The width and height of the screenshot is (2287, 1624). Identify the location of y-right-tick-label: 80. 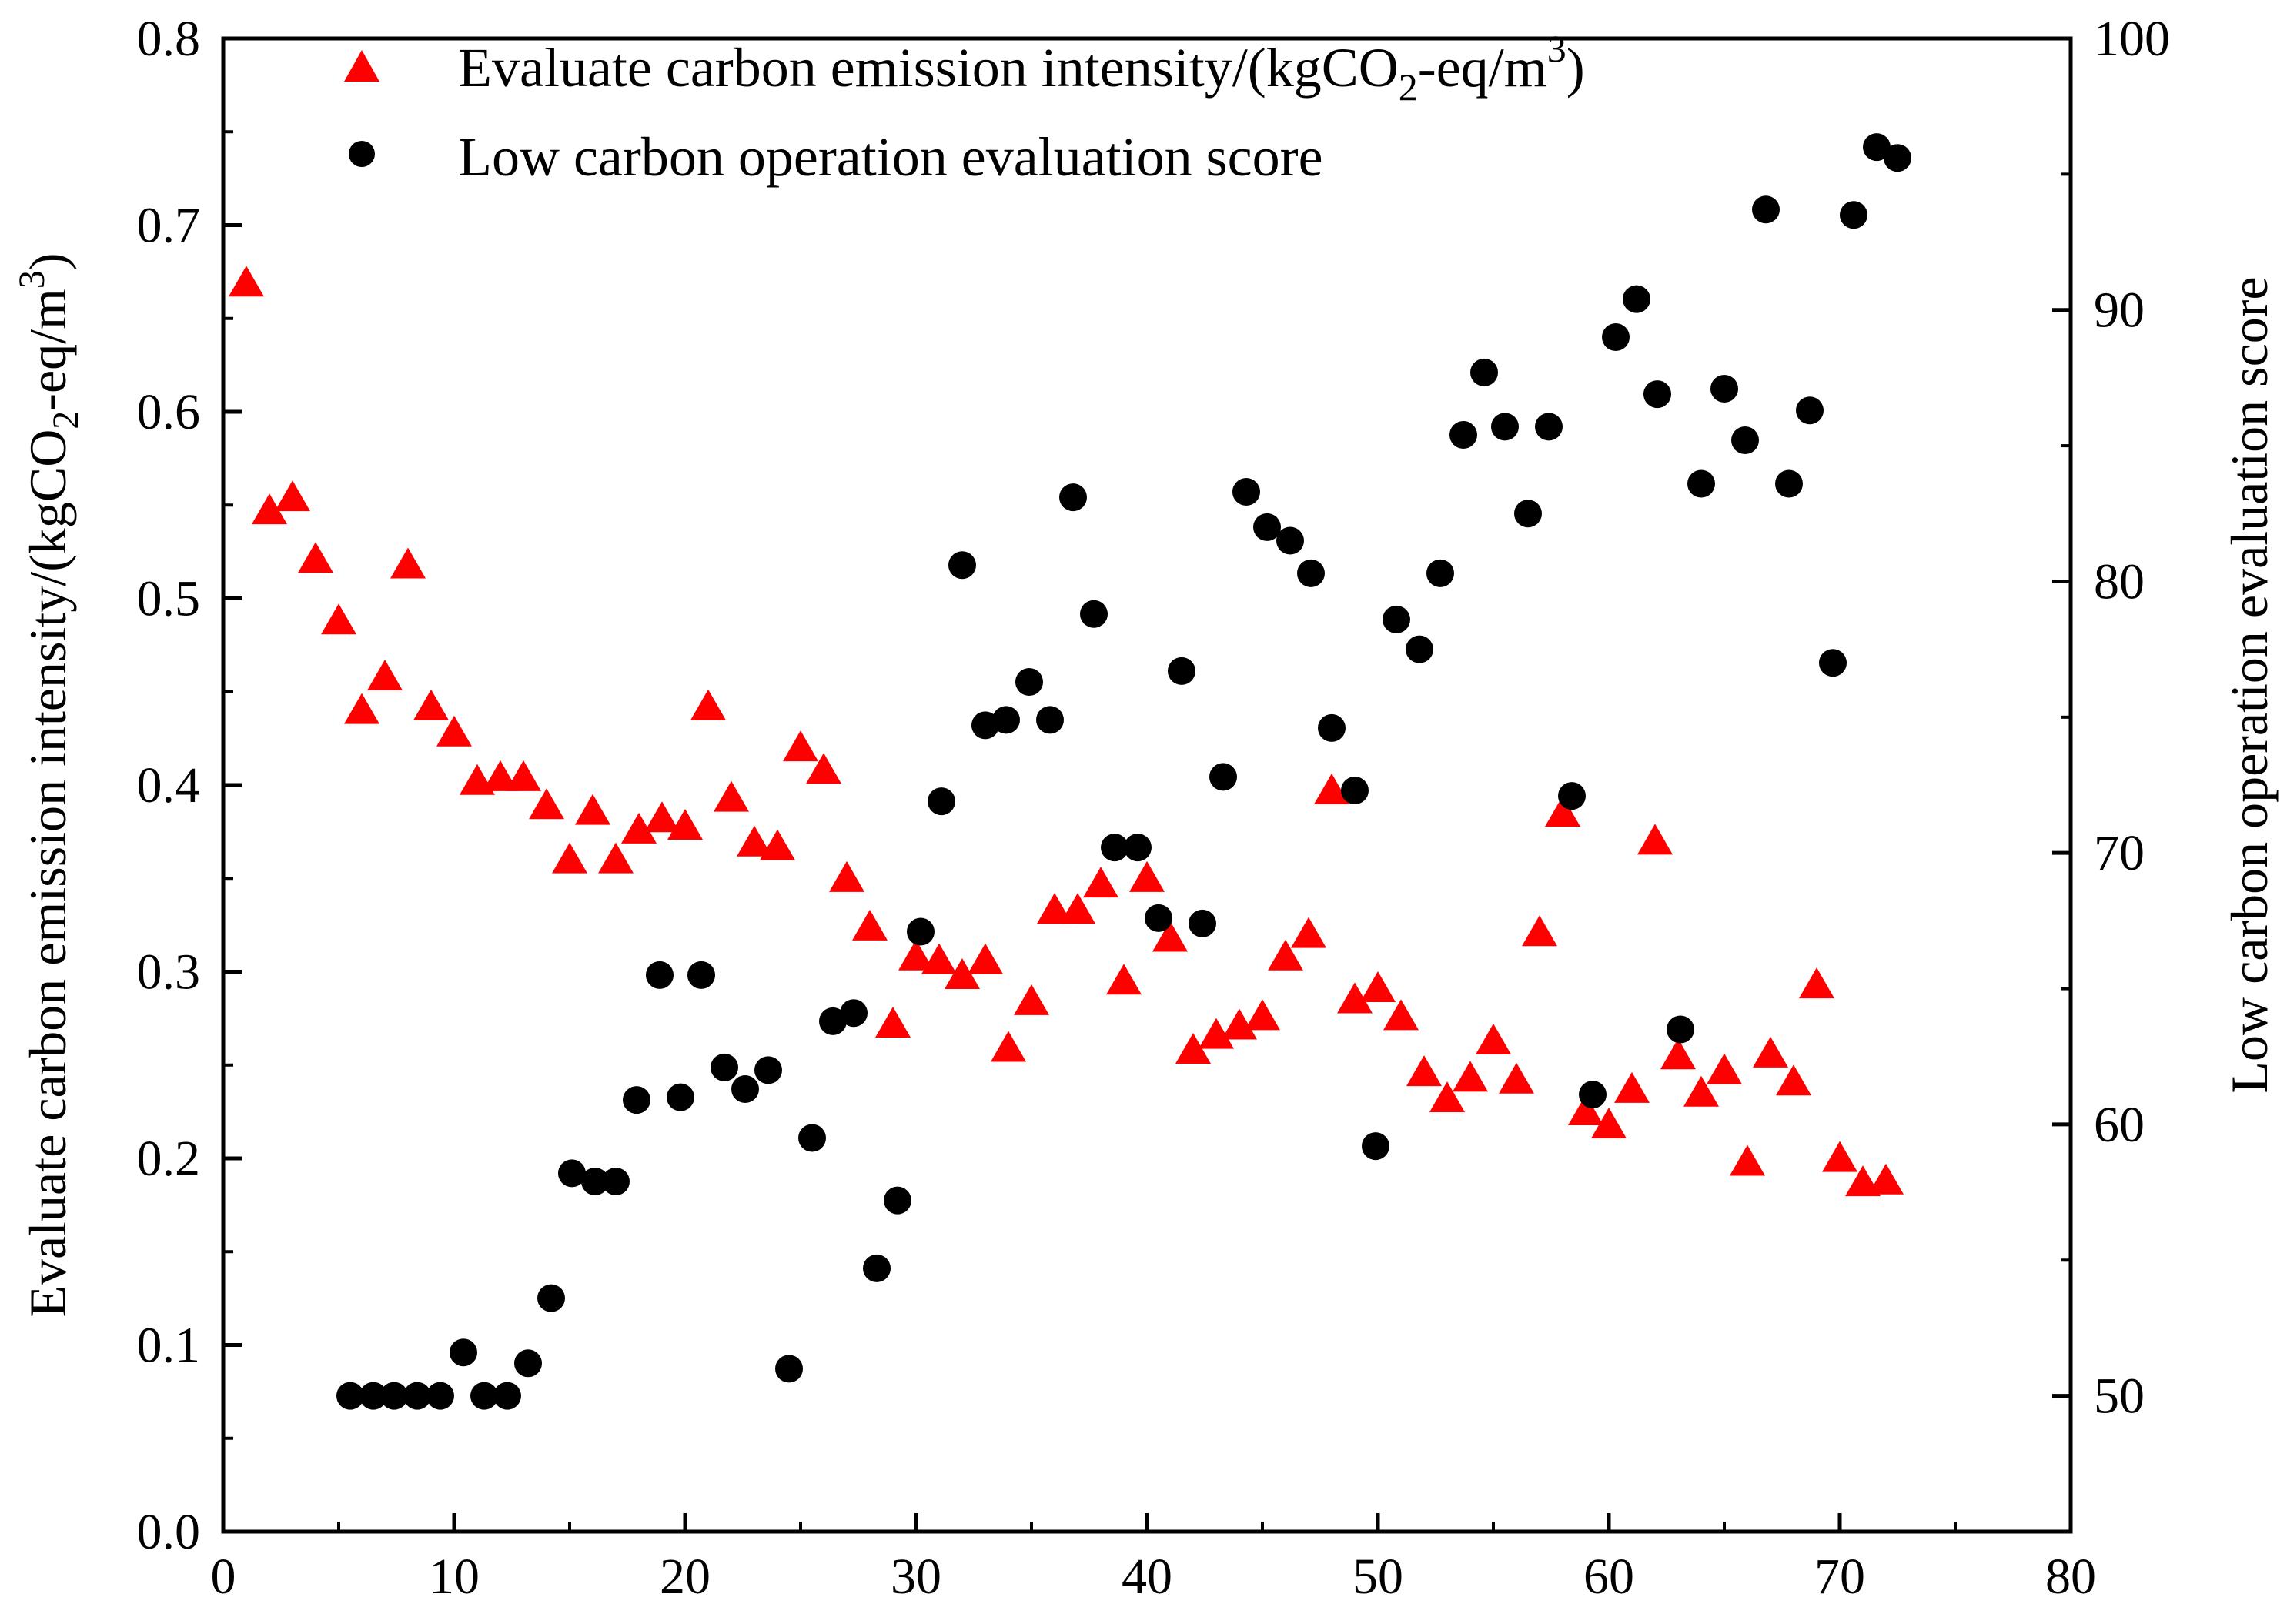
(2119, 581).